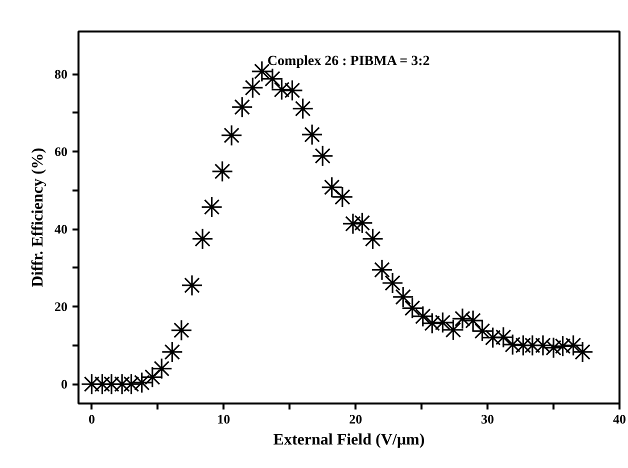 This screenshot has height=468, width=628. I want to click on x-tick-label: 10, so click(223, 419).